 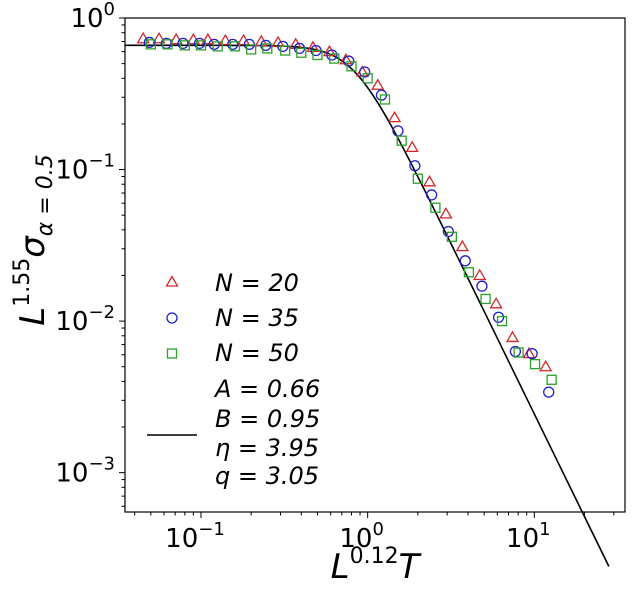 What do you see at coordinates (172, 281) in the screenshot?
I see `legend-marker-triangle` at bounding box center [172, 281].